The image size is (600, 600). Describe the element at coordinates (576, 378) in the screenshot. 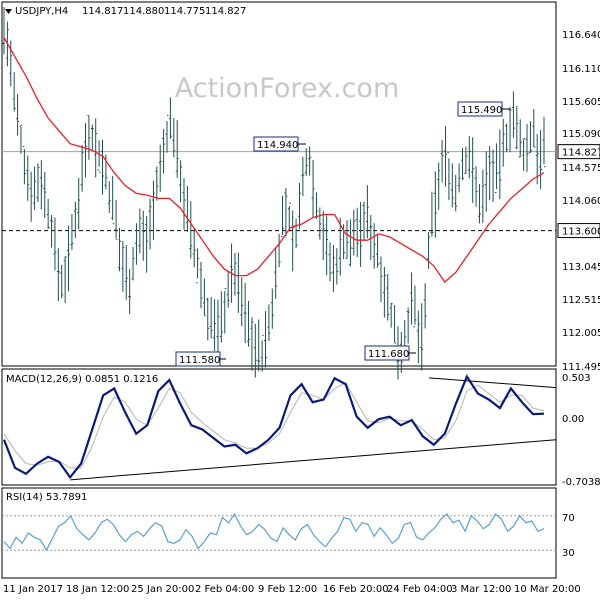

I see `macd-tick-top: 0.503` at that location.